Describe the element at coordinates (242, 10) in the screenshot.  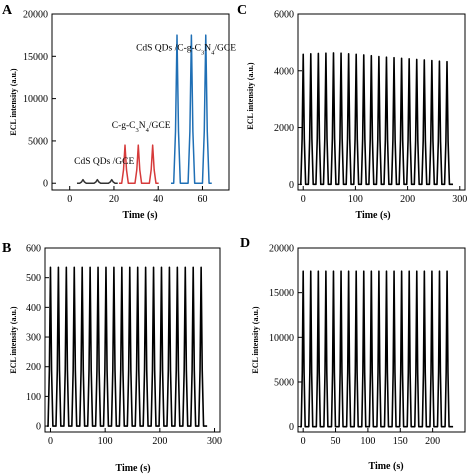
I see `panel-c-letter: C` at that location.